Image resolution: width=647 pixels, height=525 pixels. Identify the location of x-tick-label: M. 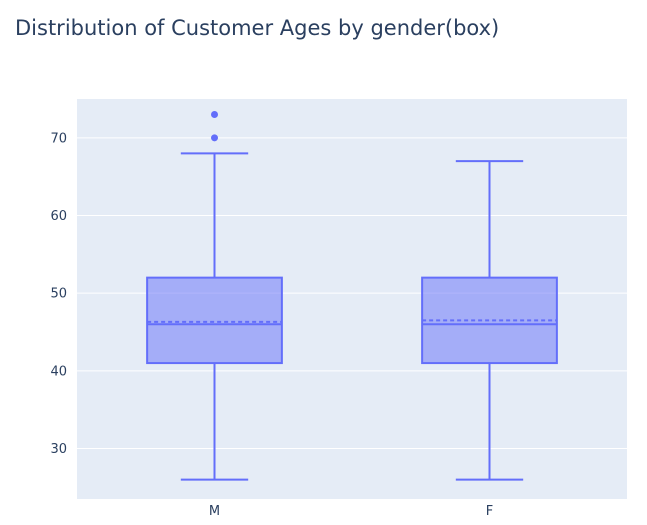
(214, 511).